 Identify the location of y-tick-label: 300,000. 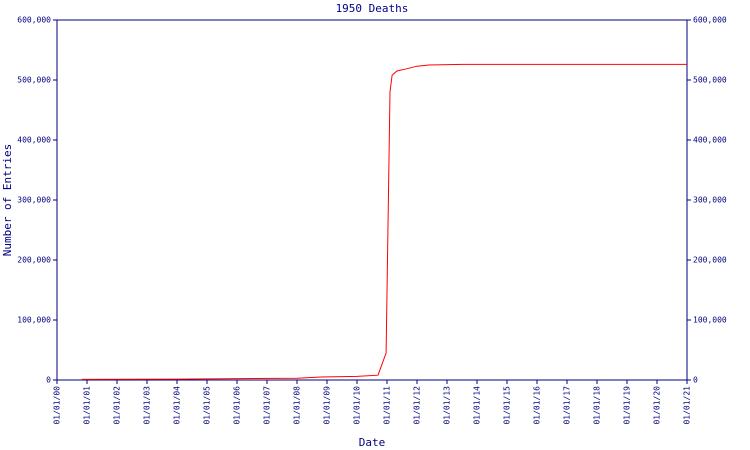
(34, 200).